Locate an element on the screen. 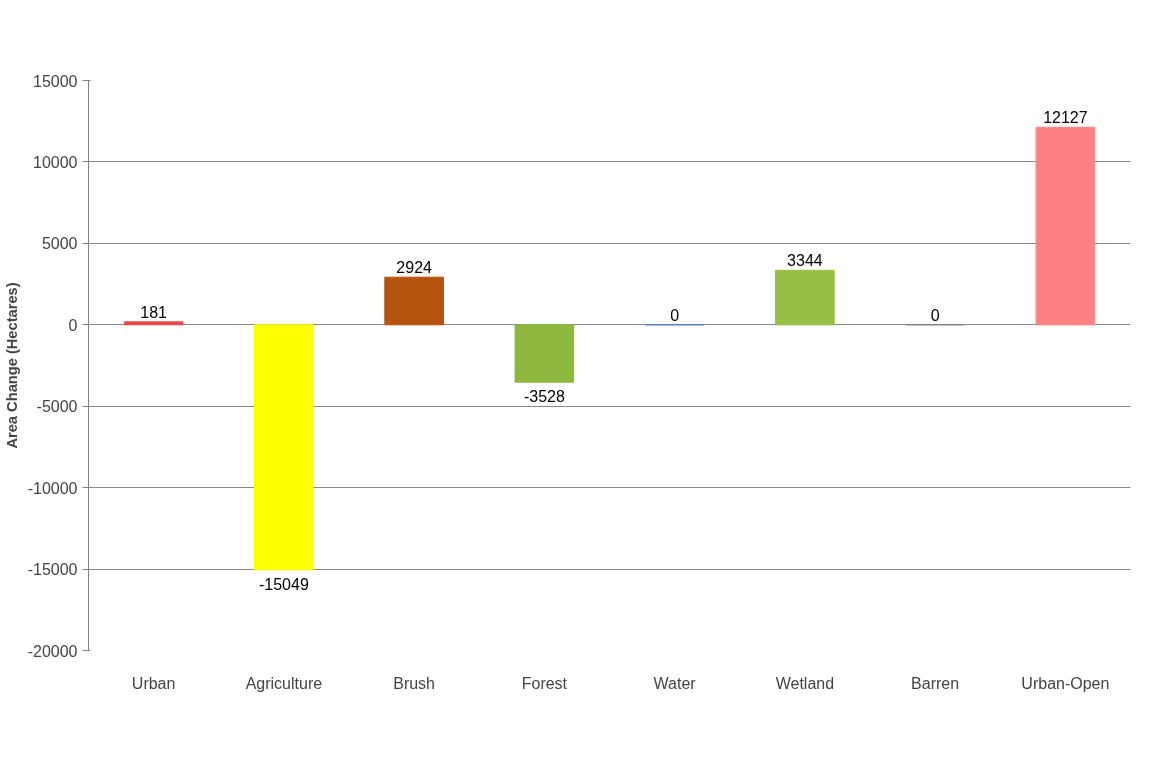 The width and height of the screenshot is (1172, 780). x-tick-label: Wetland is located at coordinates (805, 683).